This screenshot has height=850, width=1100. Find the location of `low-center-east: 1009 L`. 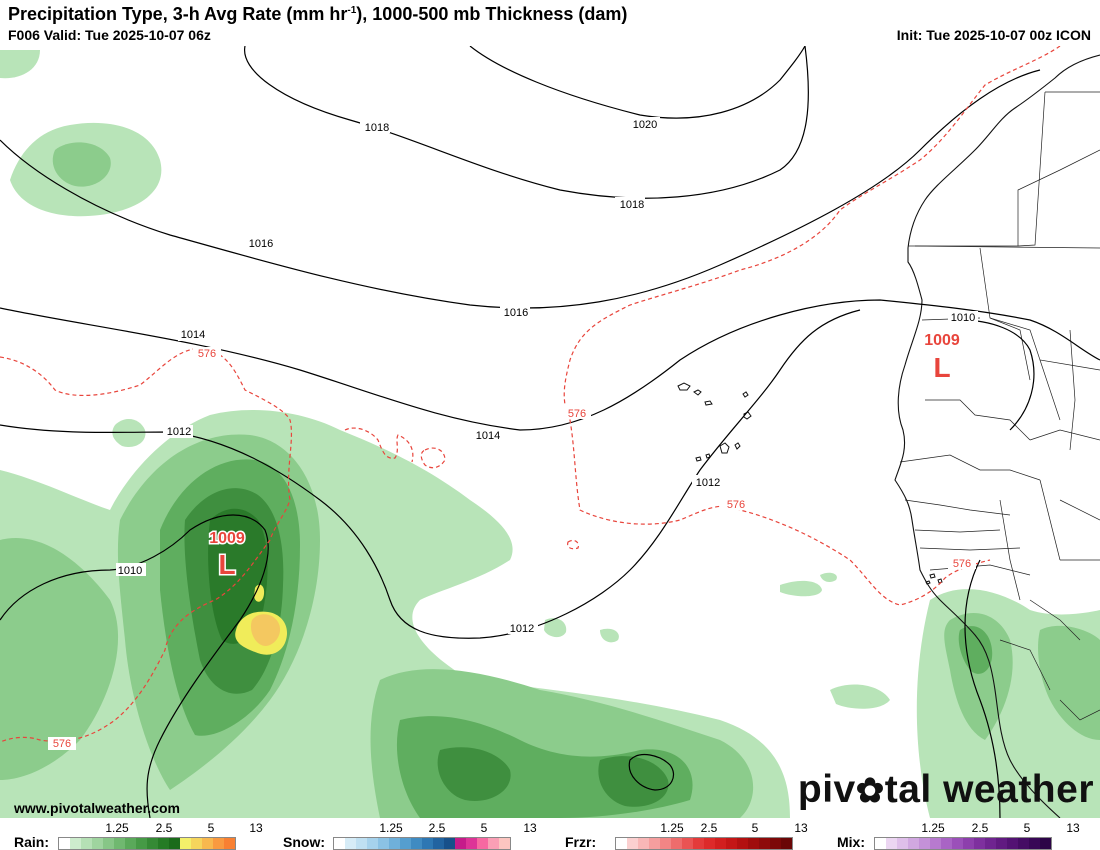

low-center-east: 1009 L is located at coordinates (942, 358).